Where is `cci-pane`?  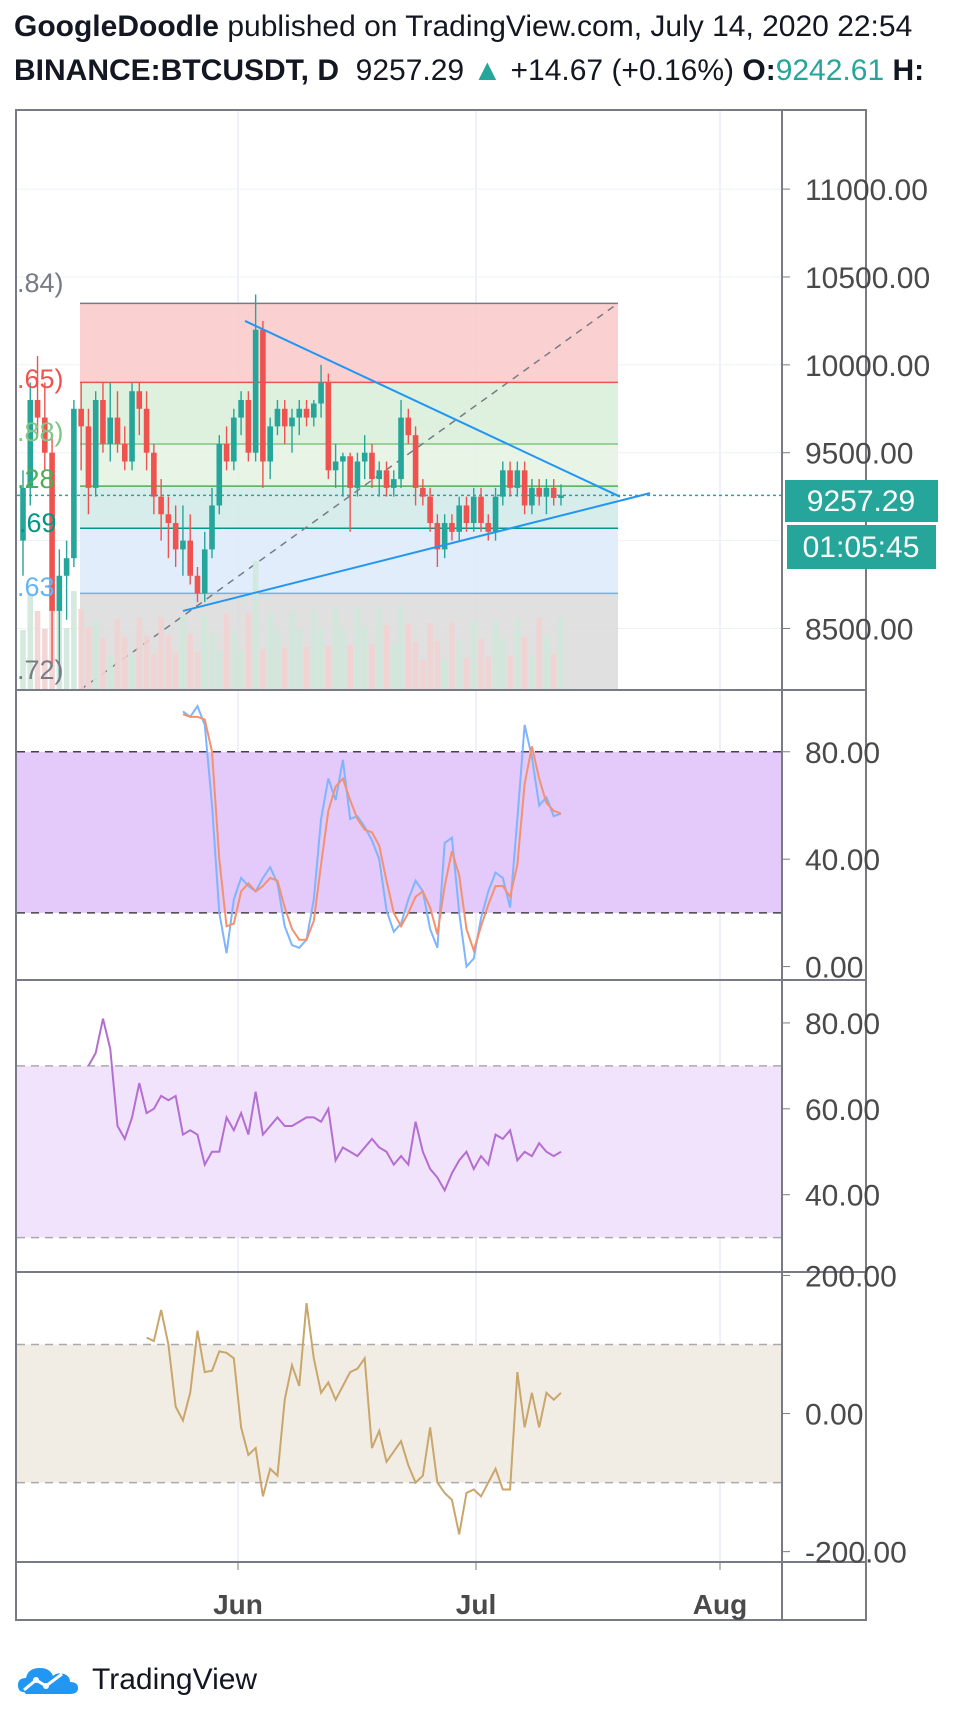 cci-pane is located at coordinates (399, 1418).